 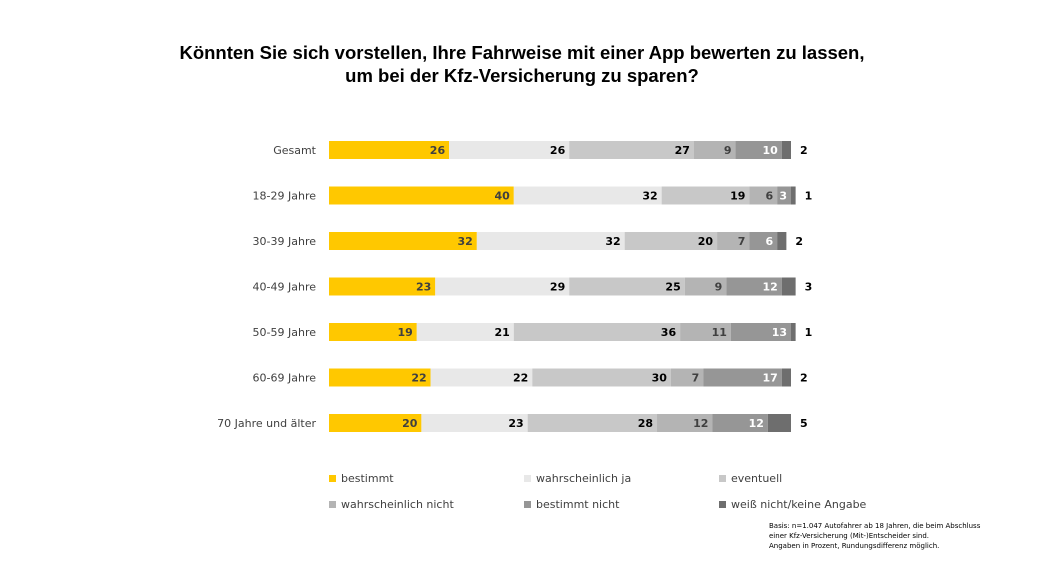 I want to click on bar-wahrscheinlich-ja-30-39-jahre, so click(x=550, y=241).